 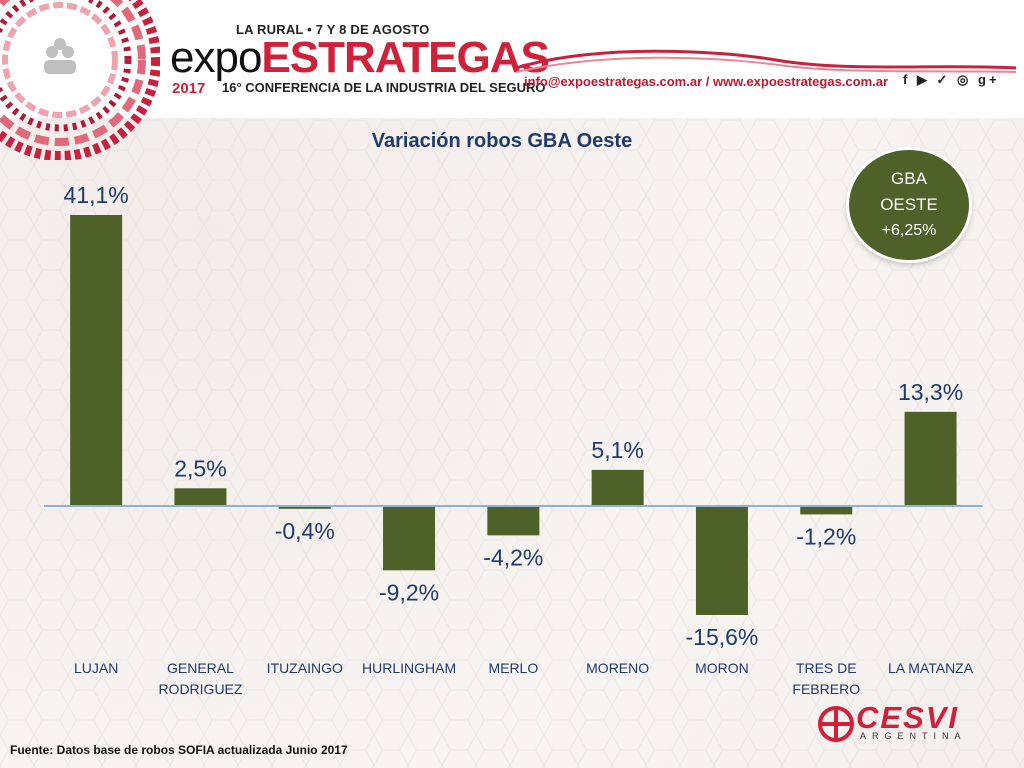 What do you see at coordinates (200, 668) in the screenshot?
I see `category-label: GENERAL` at bounding box center [200, 668].